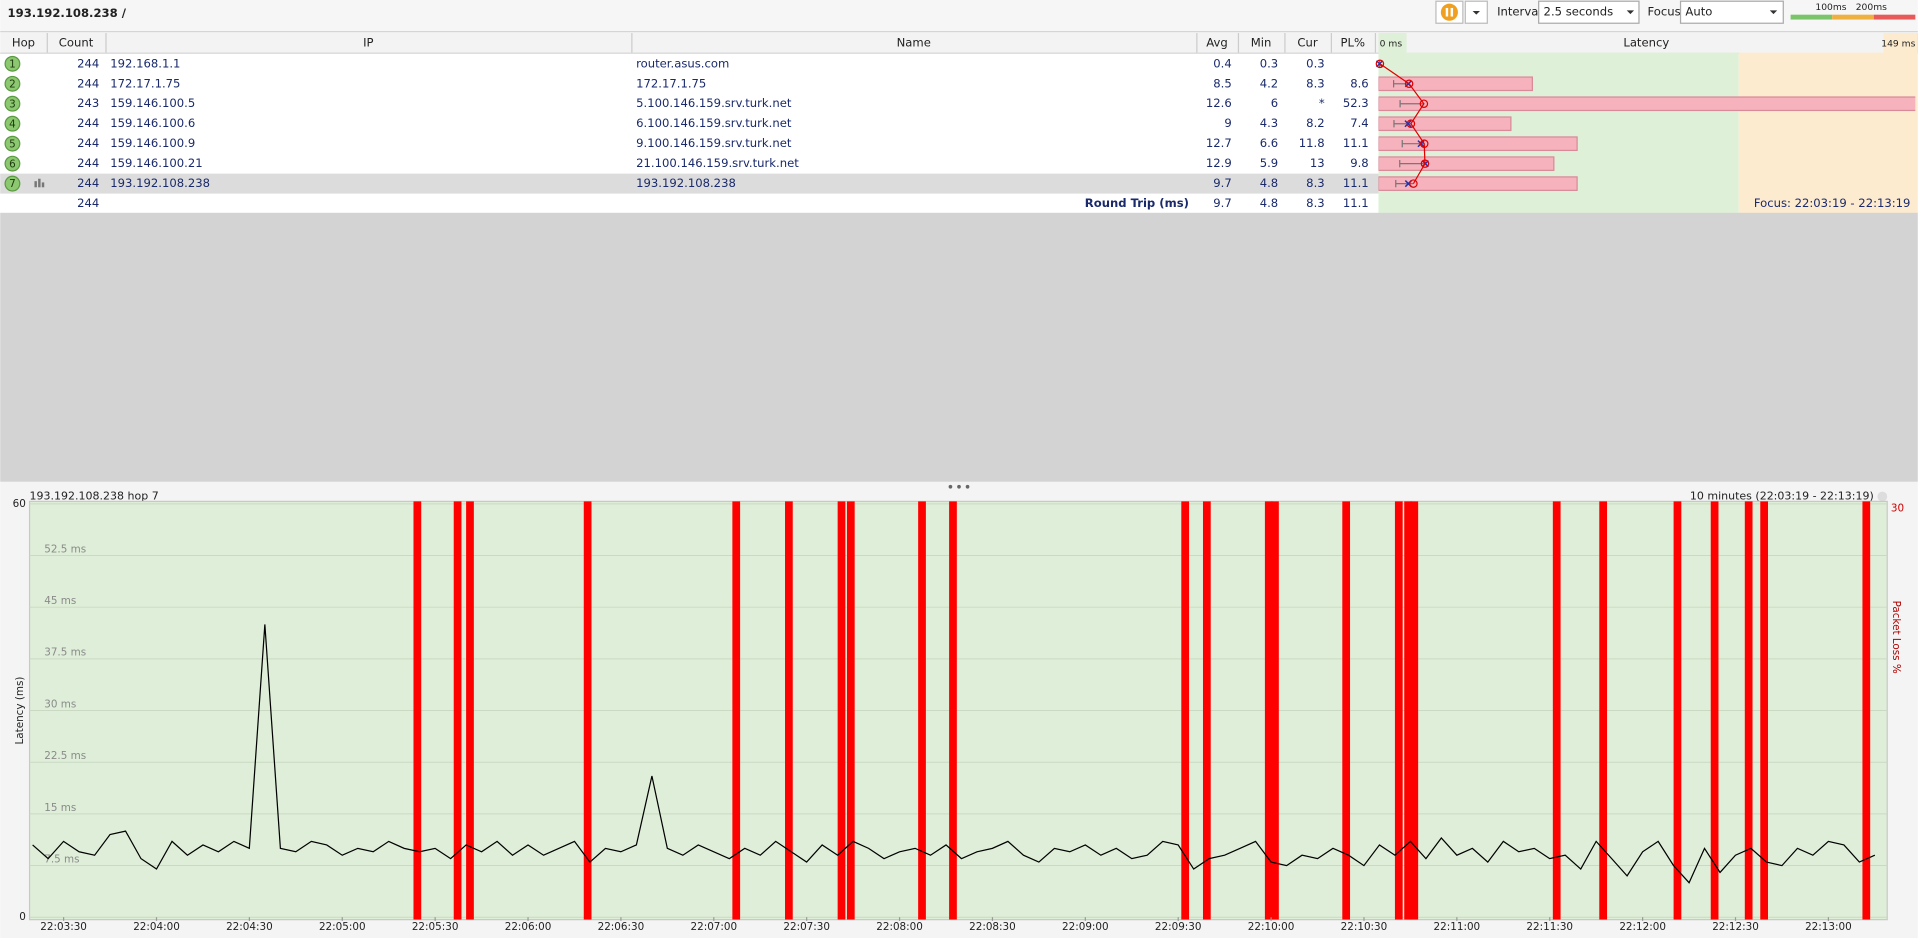 The image size is (1918, 938). I want to click on column-header: Count, so click(76, 42).